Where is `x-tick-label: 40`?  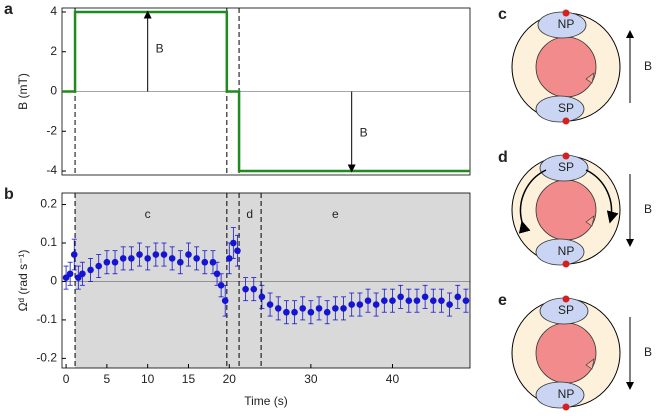
x-tick-label: 40 is located at coordinates (393, 379).